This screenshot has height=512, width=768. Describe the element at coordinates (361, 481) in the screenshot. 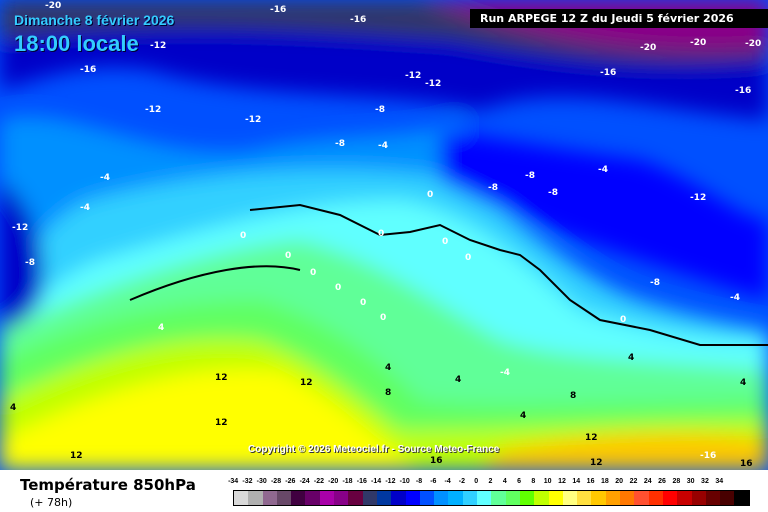

I see `legend-tick: -16` at that location.